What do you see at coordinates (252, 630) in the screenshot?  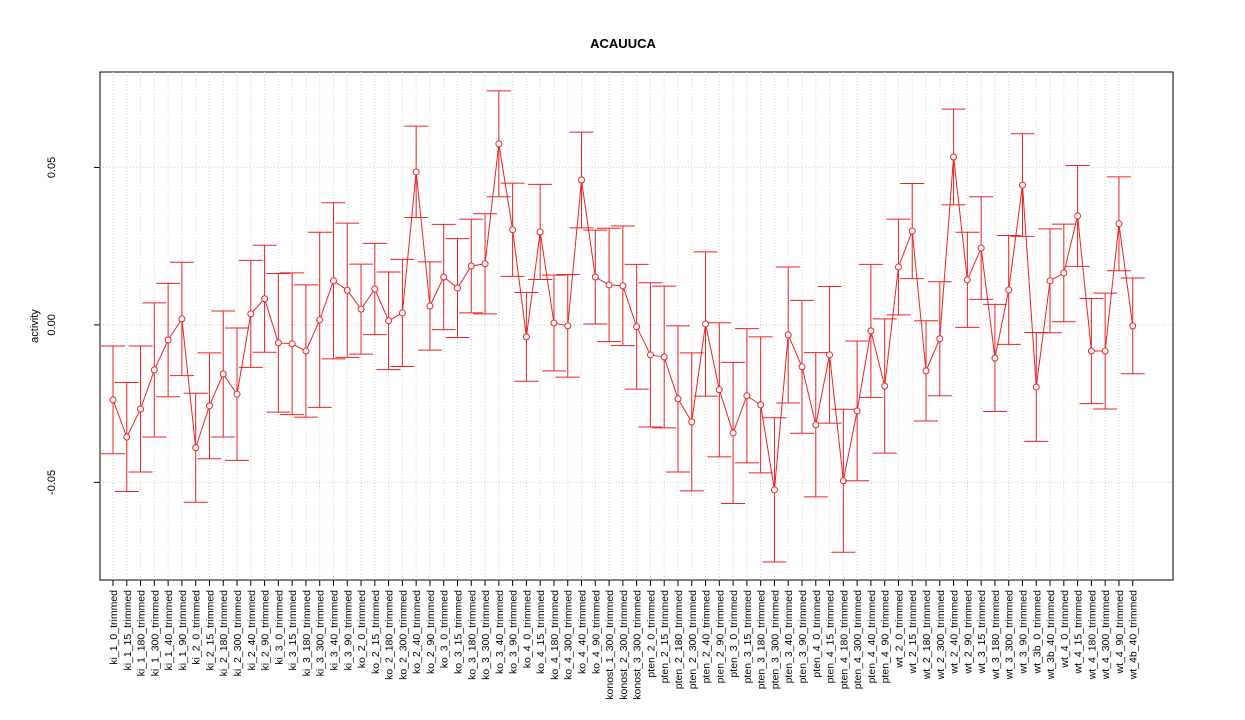 I see `x-tick-label: ki_2_40_trimmed` at bounding box center [252, 630].